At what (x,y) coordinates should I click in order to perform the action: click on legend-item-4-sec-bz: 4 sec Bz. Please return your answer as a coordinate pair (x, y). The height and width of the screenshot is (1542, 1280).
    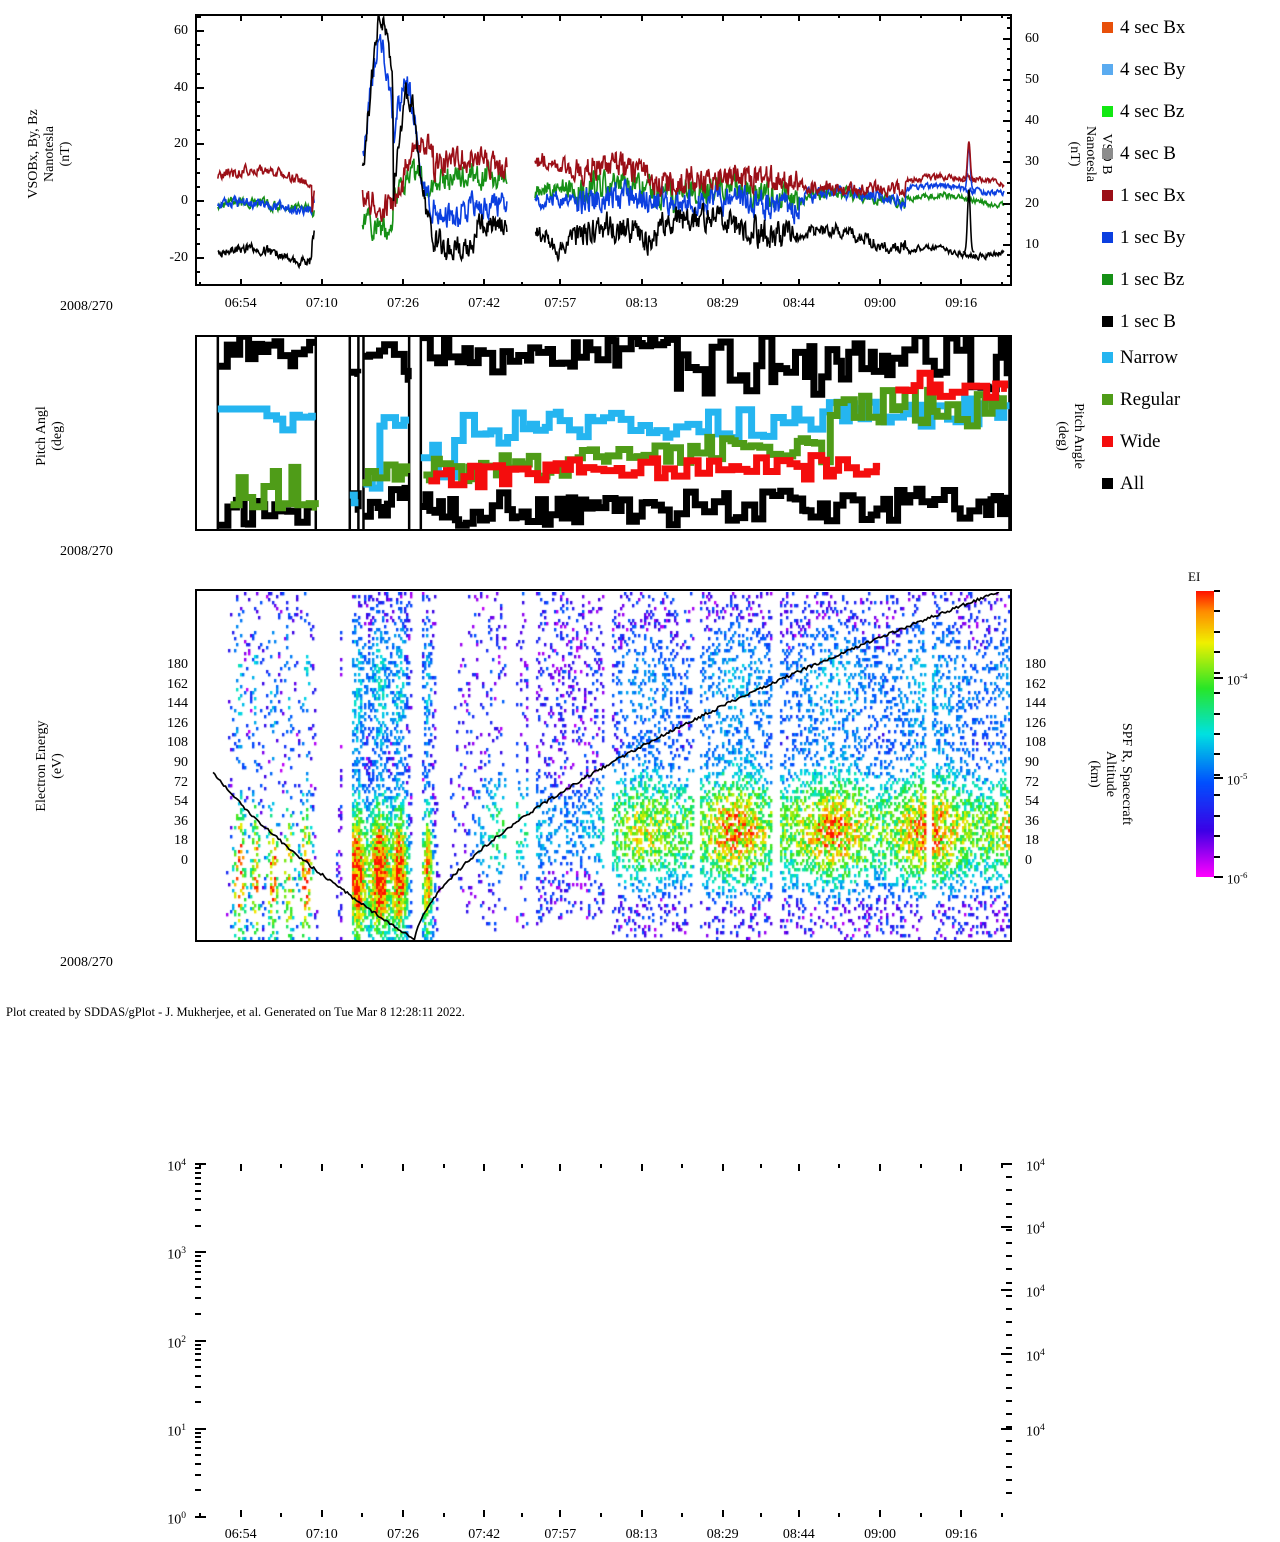
    Looking at the image, I should click on (1143, 111).